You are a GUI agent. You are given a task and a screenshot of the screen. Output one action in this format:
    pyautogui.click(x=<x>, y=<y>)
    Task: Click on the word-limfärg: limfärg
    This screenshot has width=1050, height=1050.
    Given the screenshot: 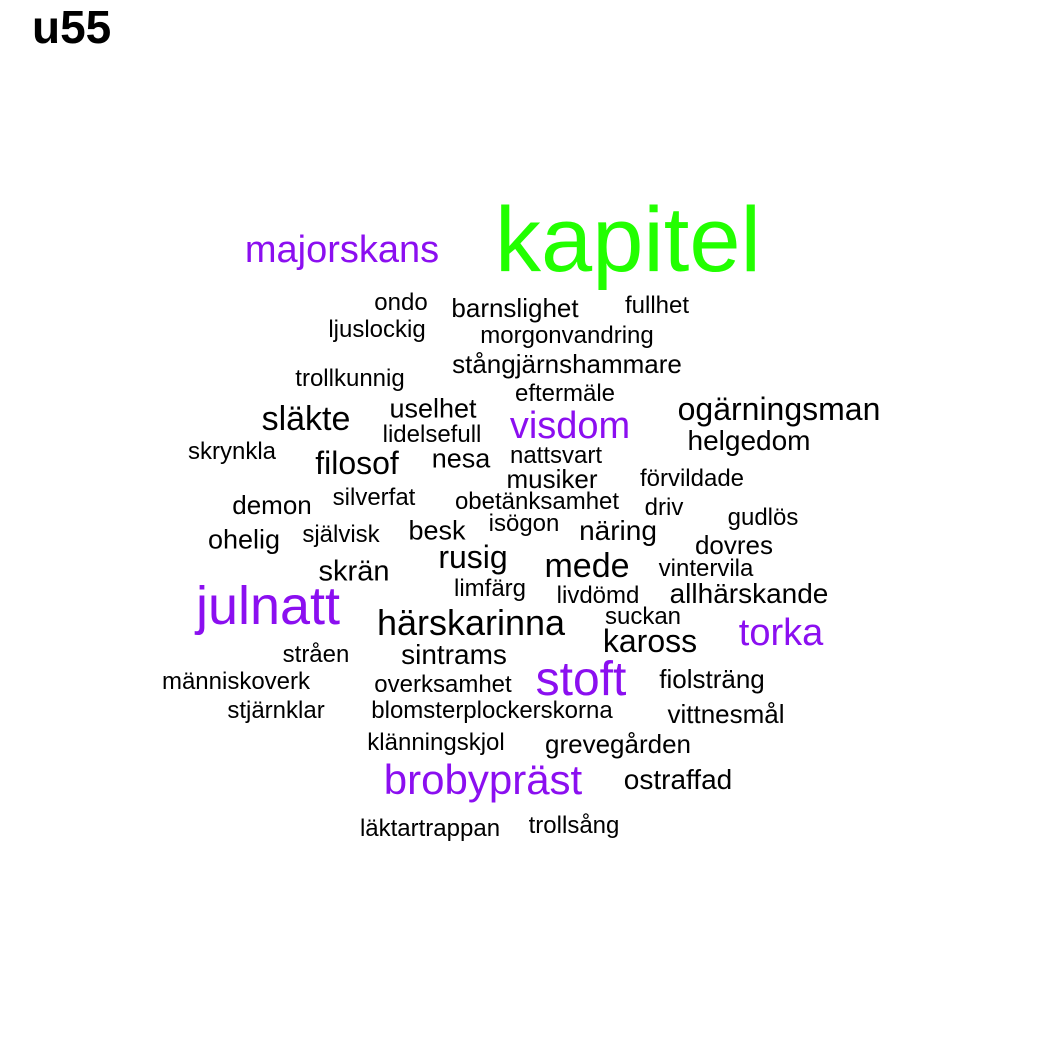 What is the action you would take?
    pyautogui.click(x=490, y=588)
    